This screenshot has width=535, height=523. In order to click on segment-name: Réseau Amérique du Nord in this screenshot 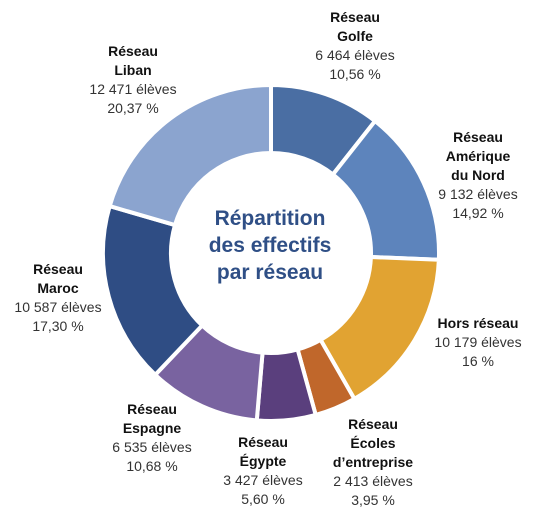, I will do `click(478, 156)`.